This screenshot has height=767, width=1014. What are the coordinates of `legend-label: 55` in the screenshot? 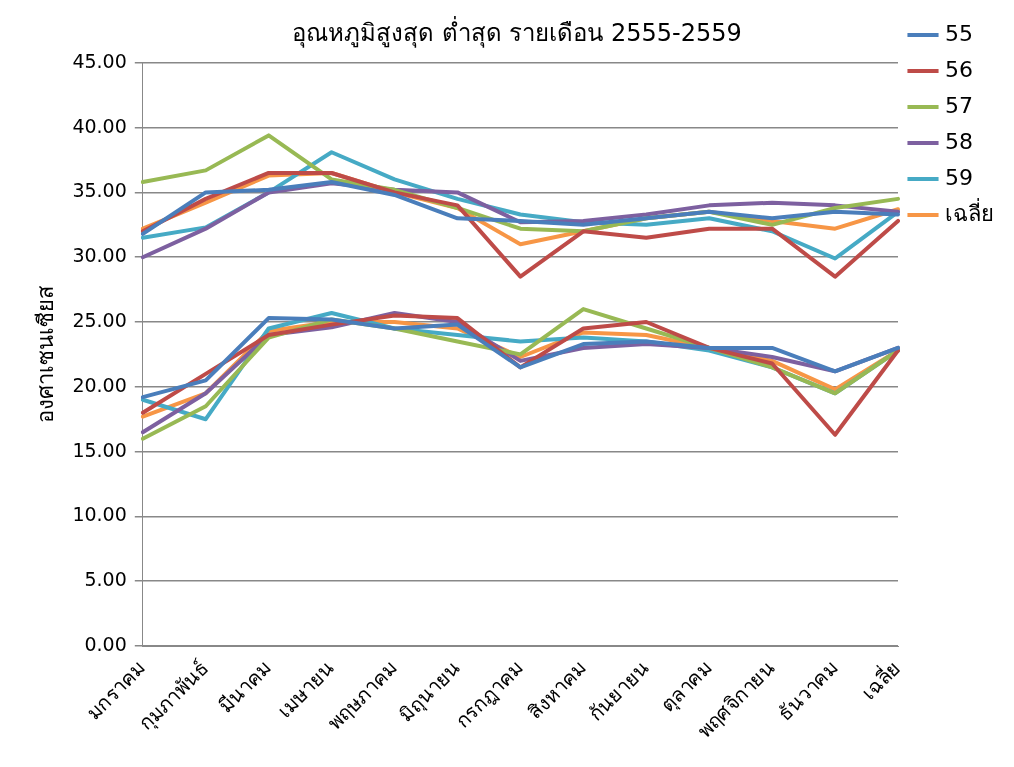 It's located at (959, 33).